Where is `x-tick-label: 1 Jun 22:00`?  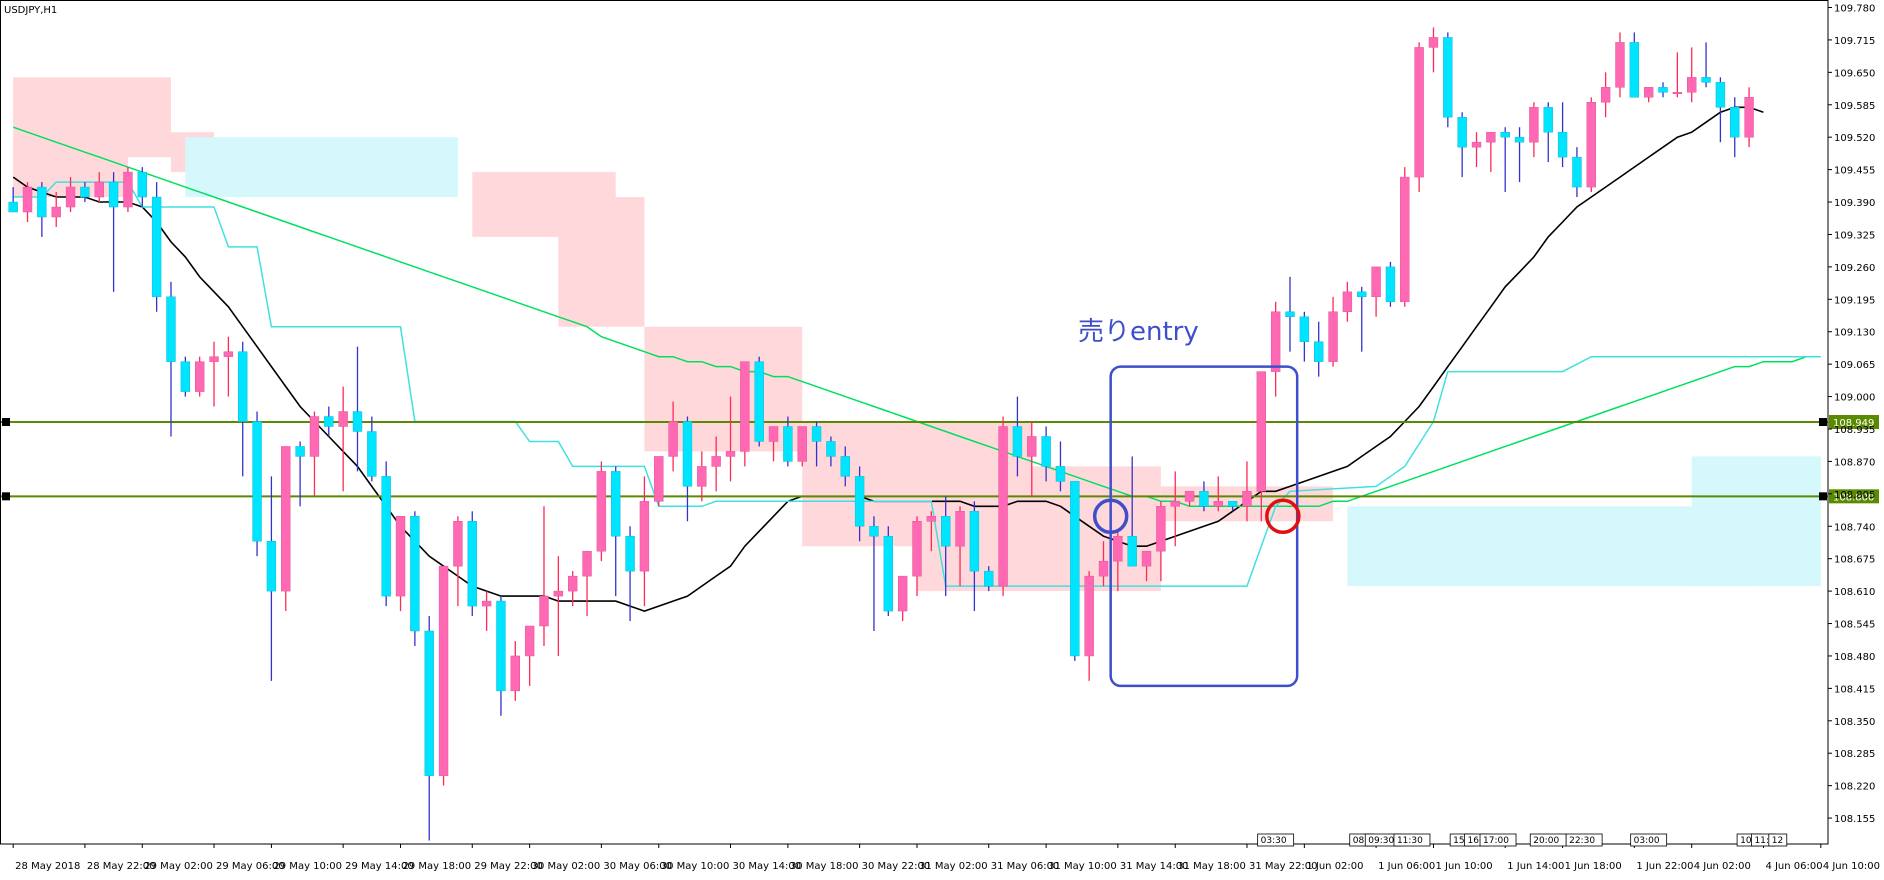
x-tick-label: 1 Jun 22:00 is located at coordinates (1664, 866).